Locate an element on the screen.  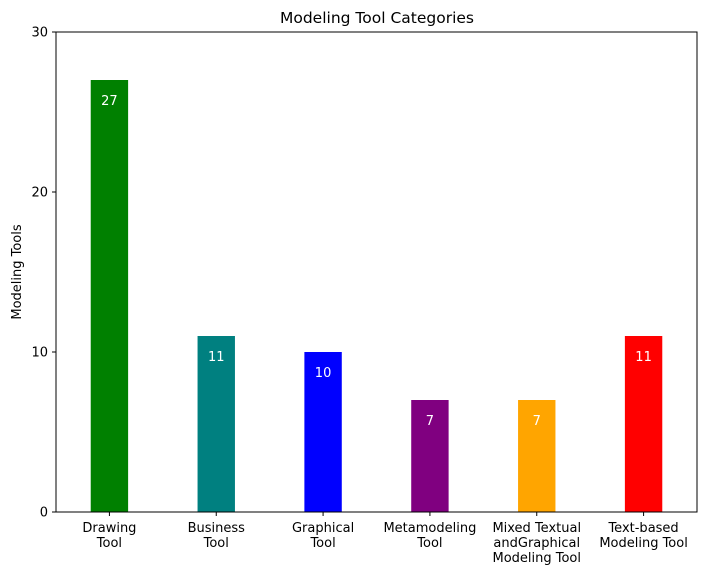
x-tick-label: Graphical Tool is located at coordinates (323, 536).